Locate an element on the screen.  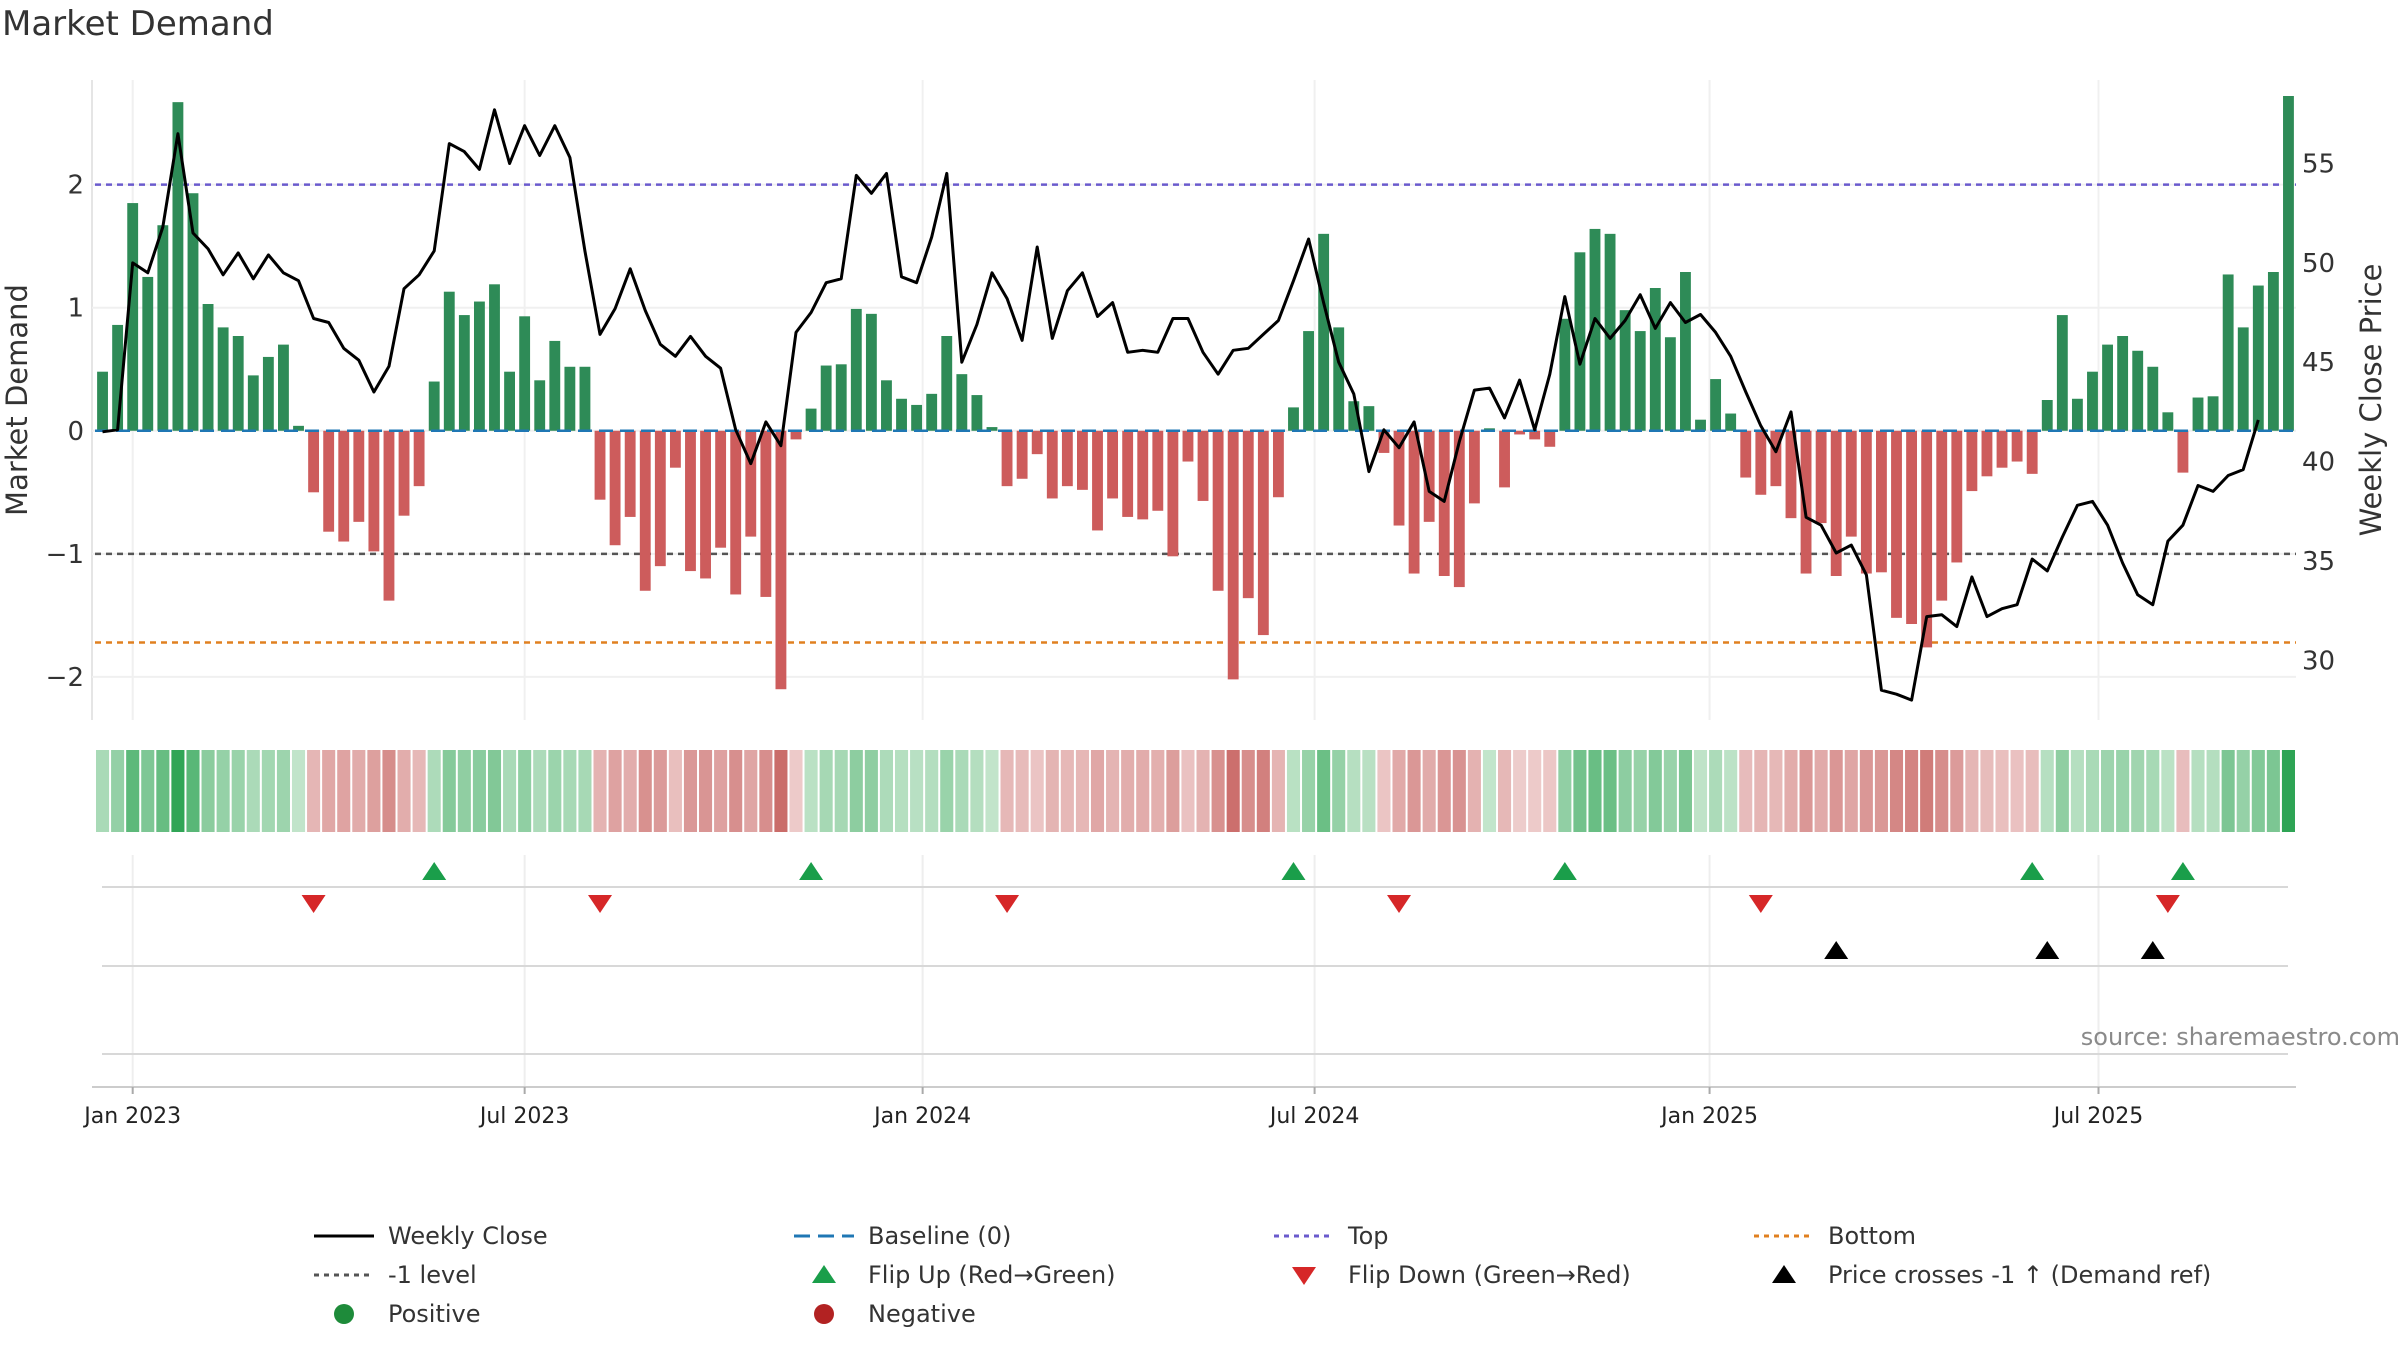
legend-label: Negative is located at coordinates (922, 1314).